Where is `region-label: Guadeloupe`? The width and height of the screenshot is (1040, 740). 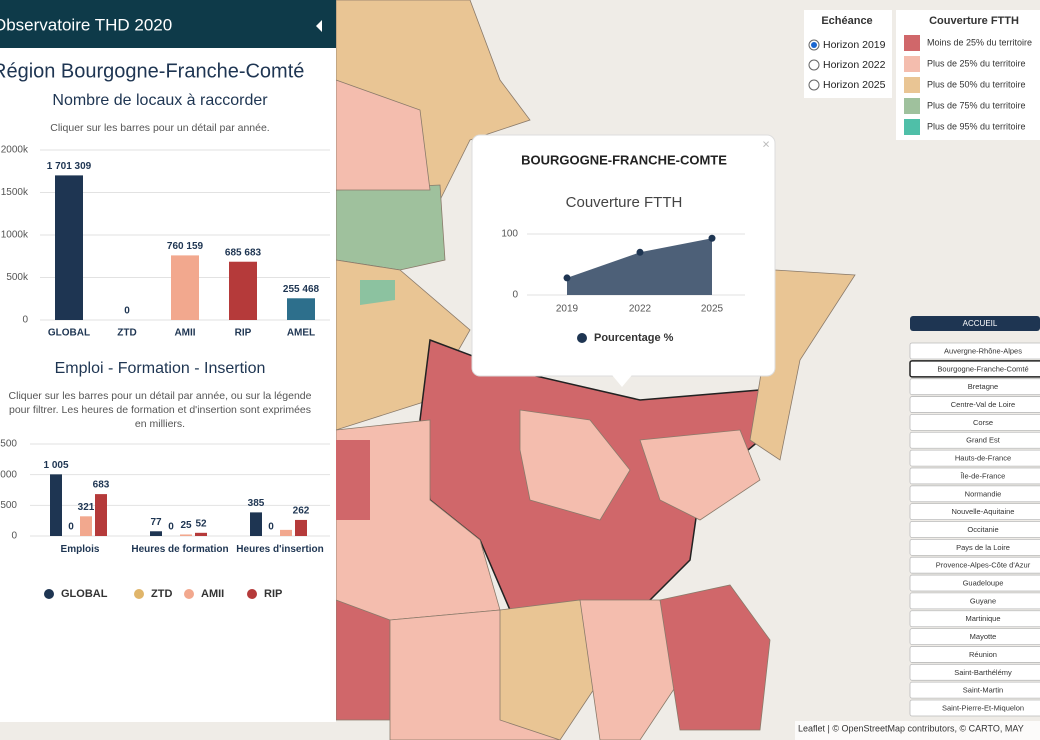
region-label: Guadeloupe is located at coordinates (983, 583).